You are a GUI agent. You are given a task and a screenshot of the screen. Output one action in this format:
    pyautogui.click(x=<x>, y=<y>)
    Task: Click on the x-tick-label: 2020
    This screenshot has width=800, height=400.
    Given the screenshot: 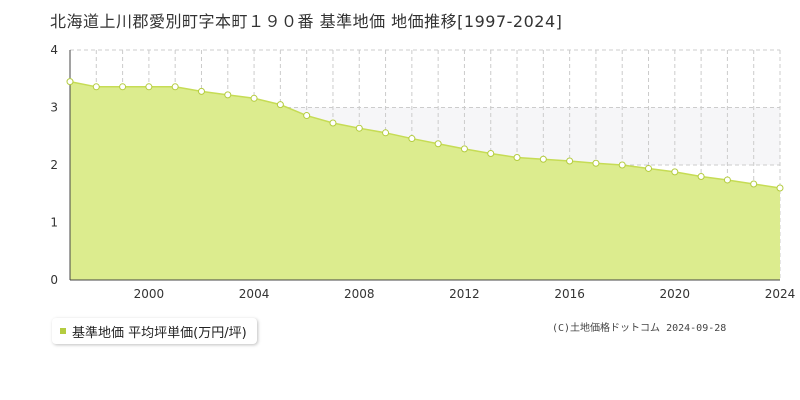 What is the action you would take?
    pyautogui.click(x=675, y=294)
    